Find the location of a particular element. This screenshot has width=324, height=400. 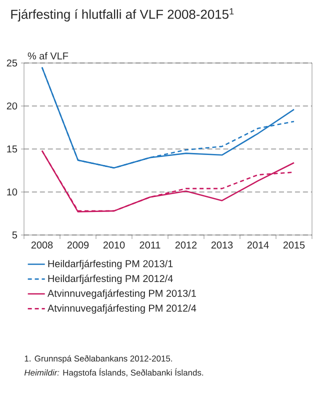

y-axis-title: % af VLF is located at coordinates (48, 56).